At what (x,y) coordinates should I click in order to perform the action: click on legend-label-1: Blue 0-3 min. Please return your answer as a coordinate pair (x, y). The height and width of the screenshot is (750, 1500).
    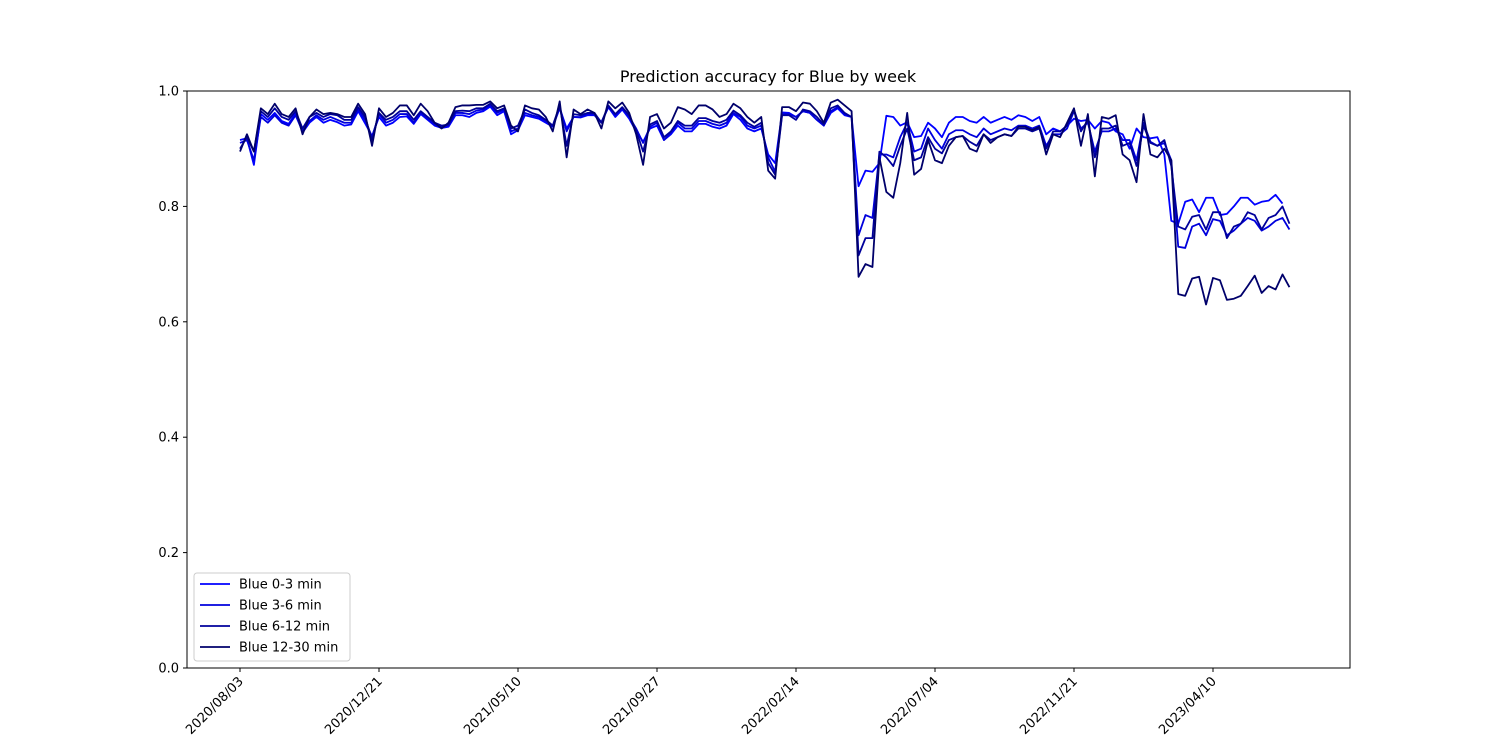
    Looking at the image, I should click on (280, 585).